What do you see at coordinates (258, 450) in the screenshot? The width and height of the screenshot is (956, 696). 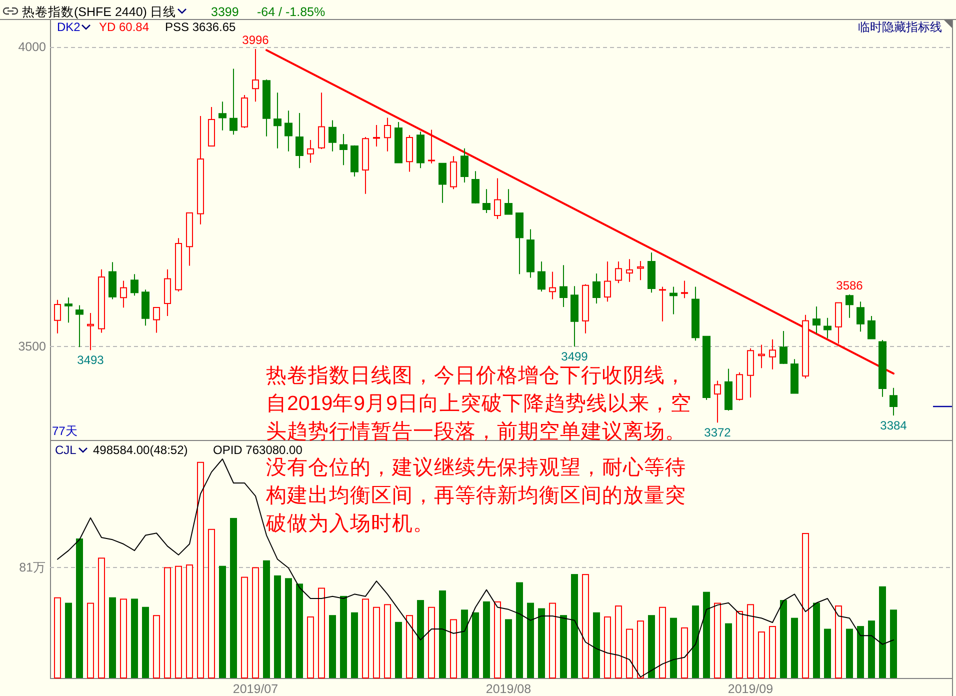 I see `chart-title: OPID 763080.00` at bounding box center [258, 450].